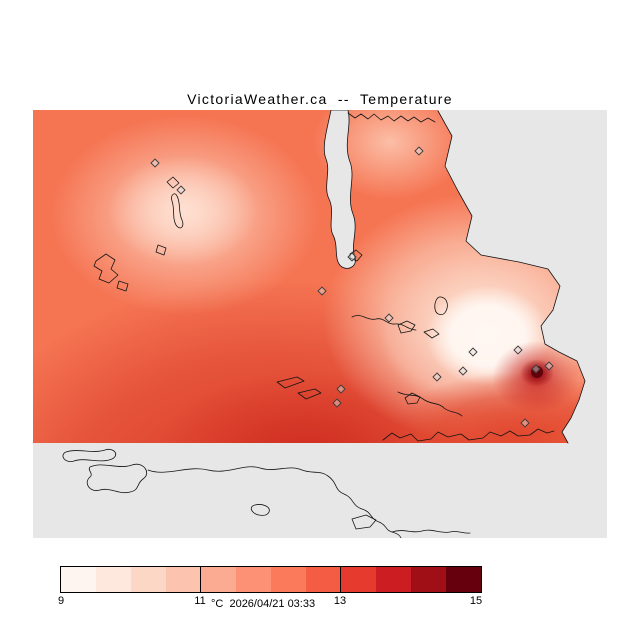 The image size is (640, 640). What do you see at coordinates (522, 276) in the screenshot?
I see `strait-water-east` at bounding box center [522, 276].